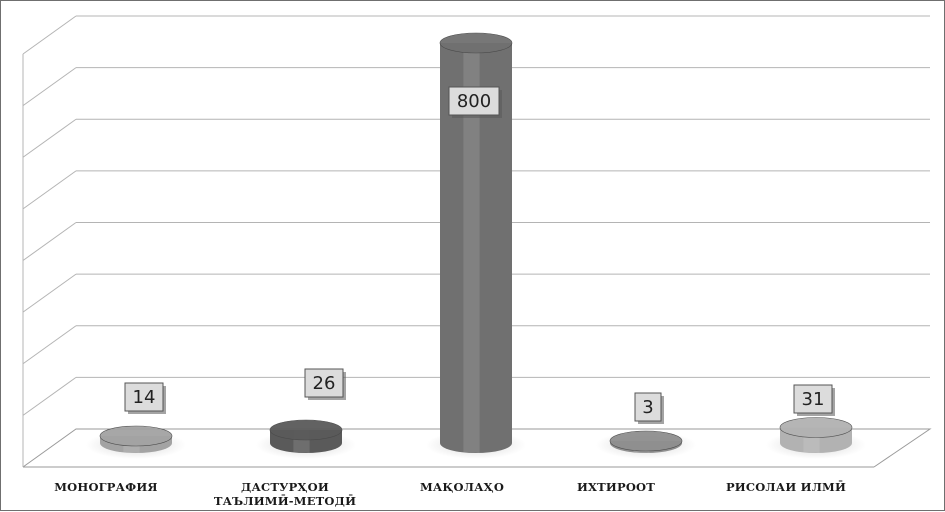 Image resolution: width=945 pixels, height=512 pixels. I want to click on bar-body, so click(476, 248).